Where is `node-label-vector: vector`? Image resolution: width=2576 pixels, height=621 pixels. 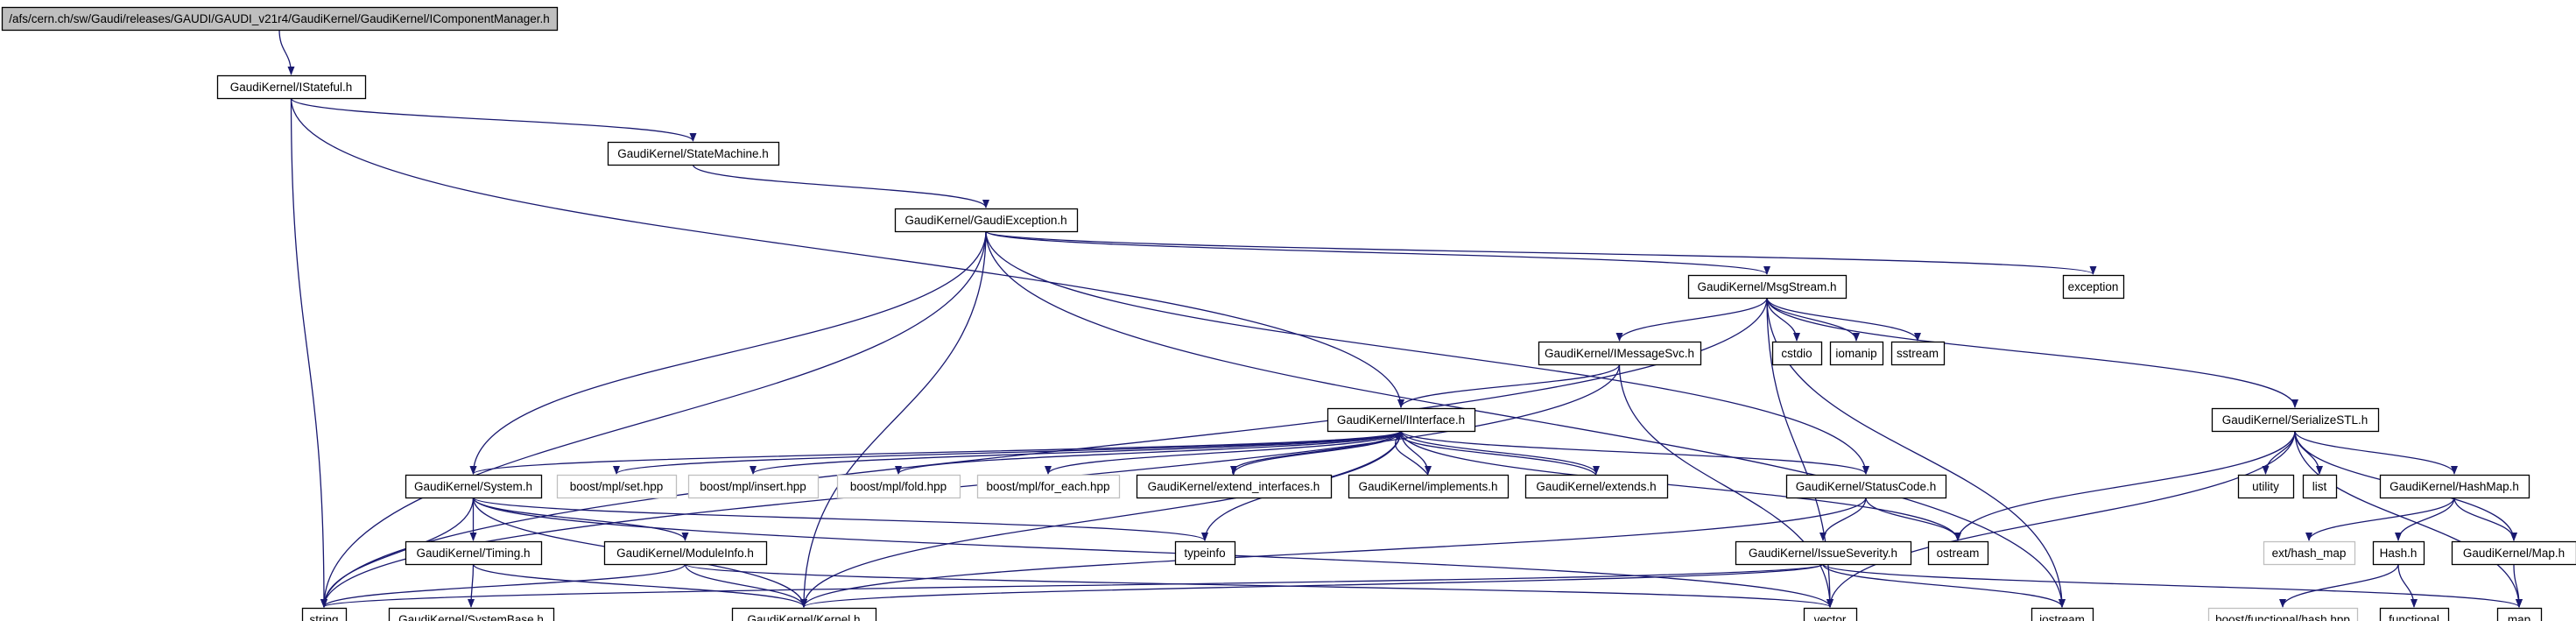 node-label-vector: vector is located at coordinates (1830, 617).